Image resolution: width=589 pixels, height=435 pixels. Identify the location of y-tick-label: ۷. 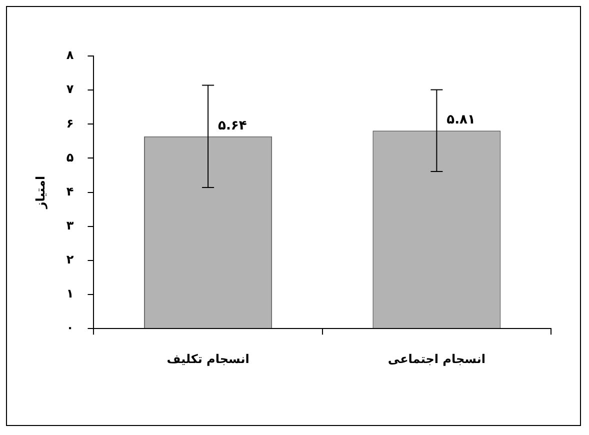
(70, 89).